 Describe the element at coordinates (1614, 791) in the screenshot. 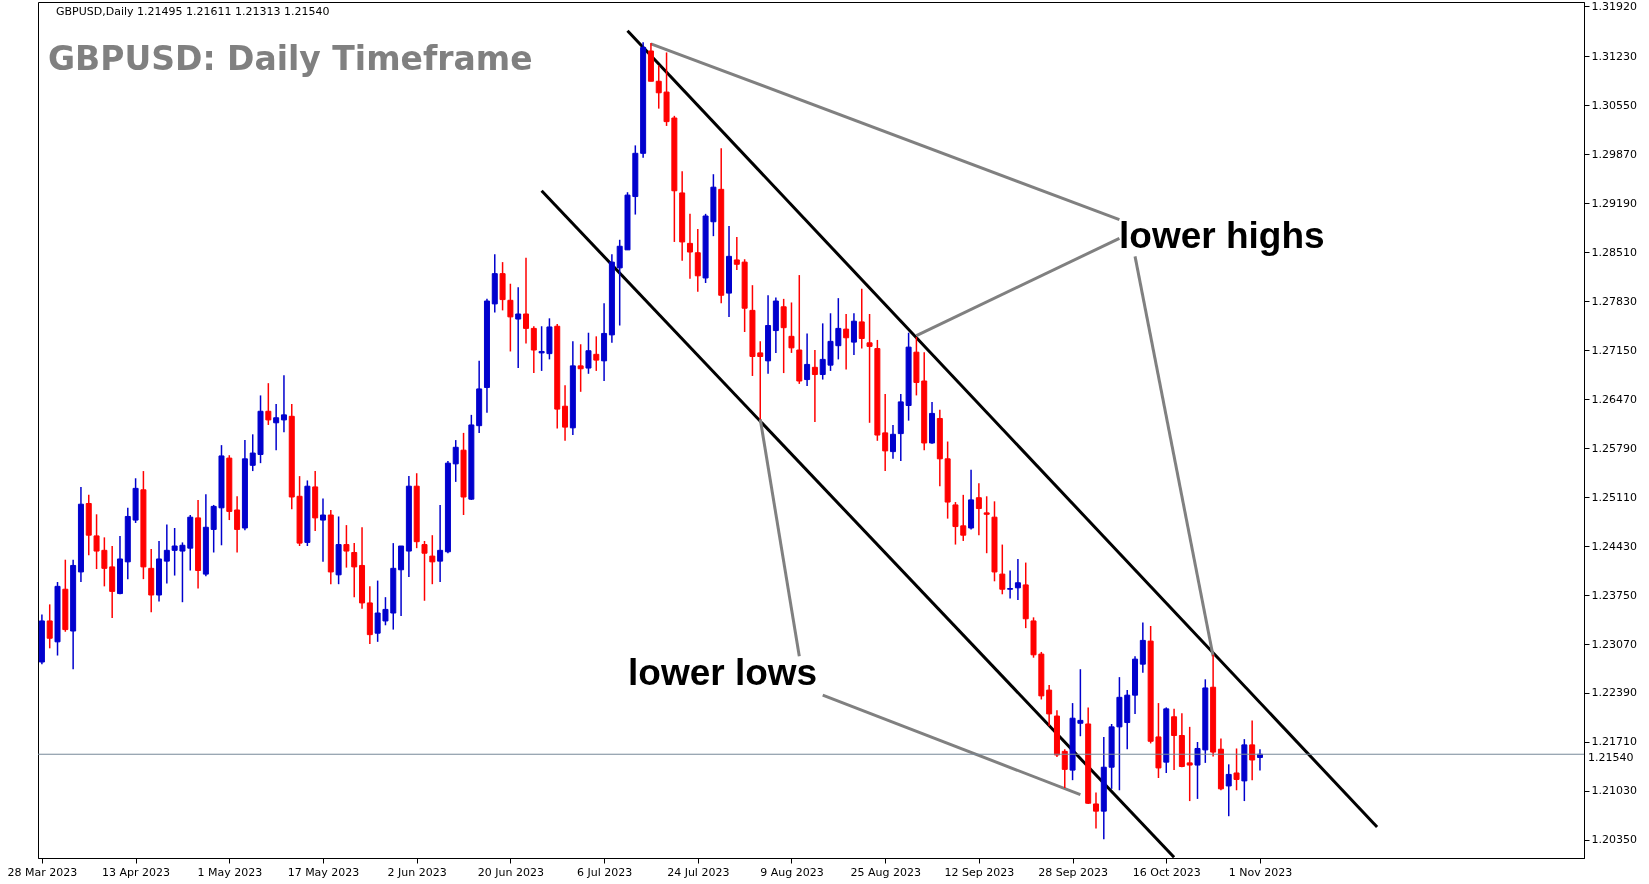

I see `y-tick-label: 1.21030` at that location.